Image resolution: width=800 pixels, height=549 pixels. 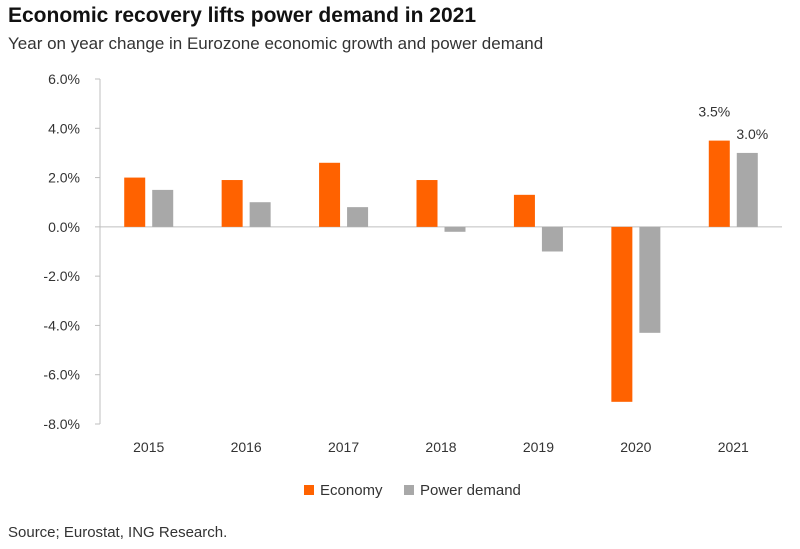 What do you see at coordinates (135, 202) in the screenshot?
I see `bar-economy-2015` at bounding box center [135, 202].